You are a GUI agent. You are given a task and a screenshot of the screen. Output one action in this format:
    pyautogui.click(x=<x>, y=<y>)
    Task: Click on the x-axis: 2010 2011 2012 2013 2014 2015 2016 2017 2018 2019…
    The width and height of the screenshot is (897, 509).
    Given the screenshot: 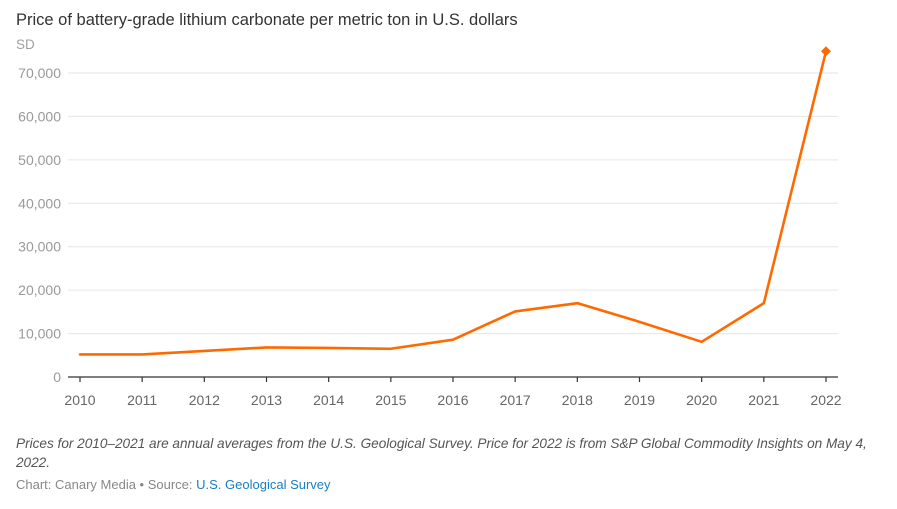 What is the action you would take?
    pyautogui.click(x=453, y=392)
    